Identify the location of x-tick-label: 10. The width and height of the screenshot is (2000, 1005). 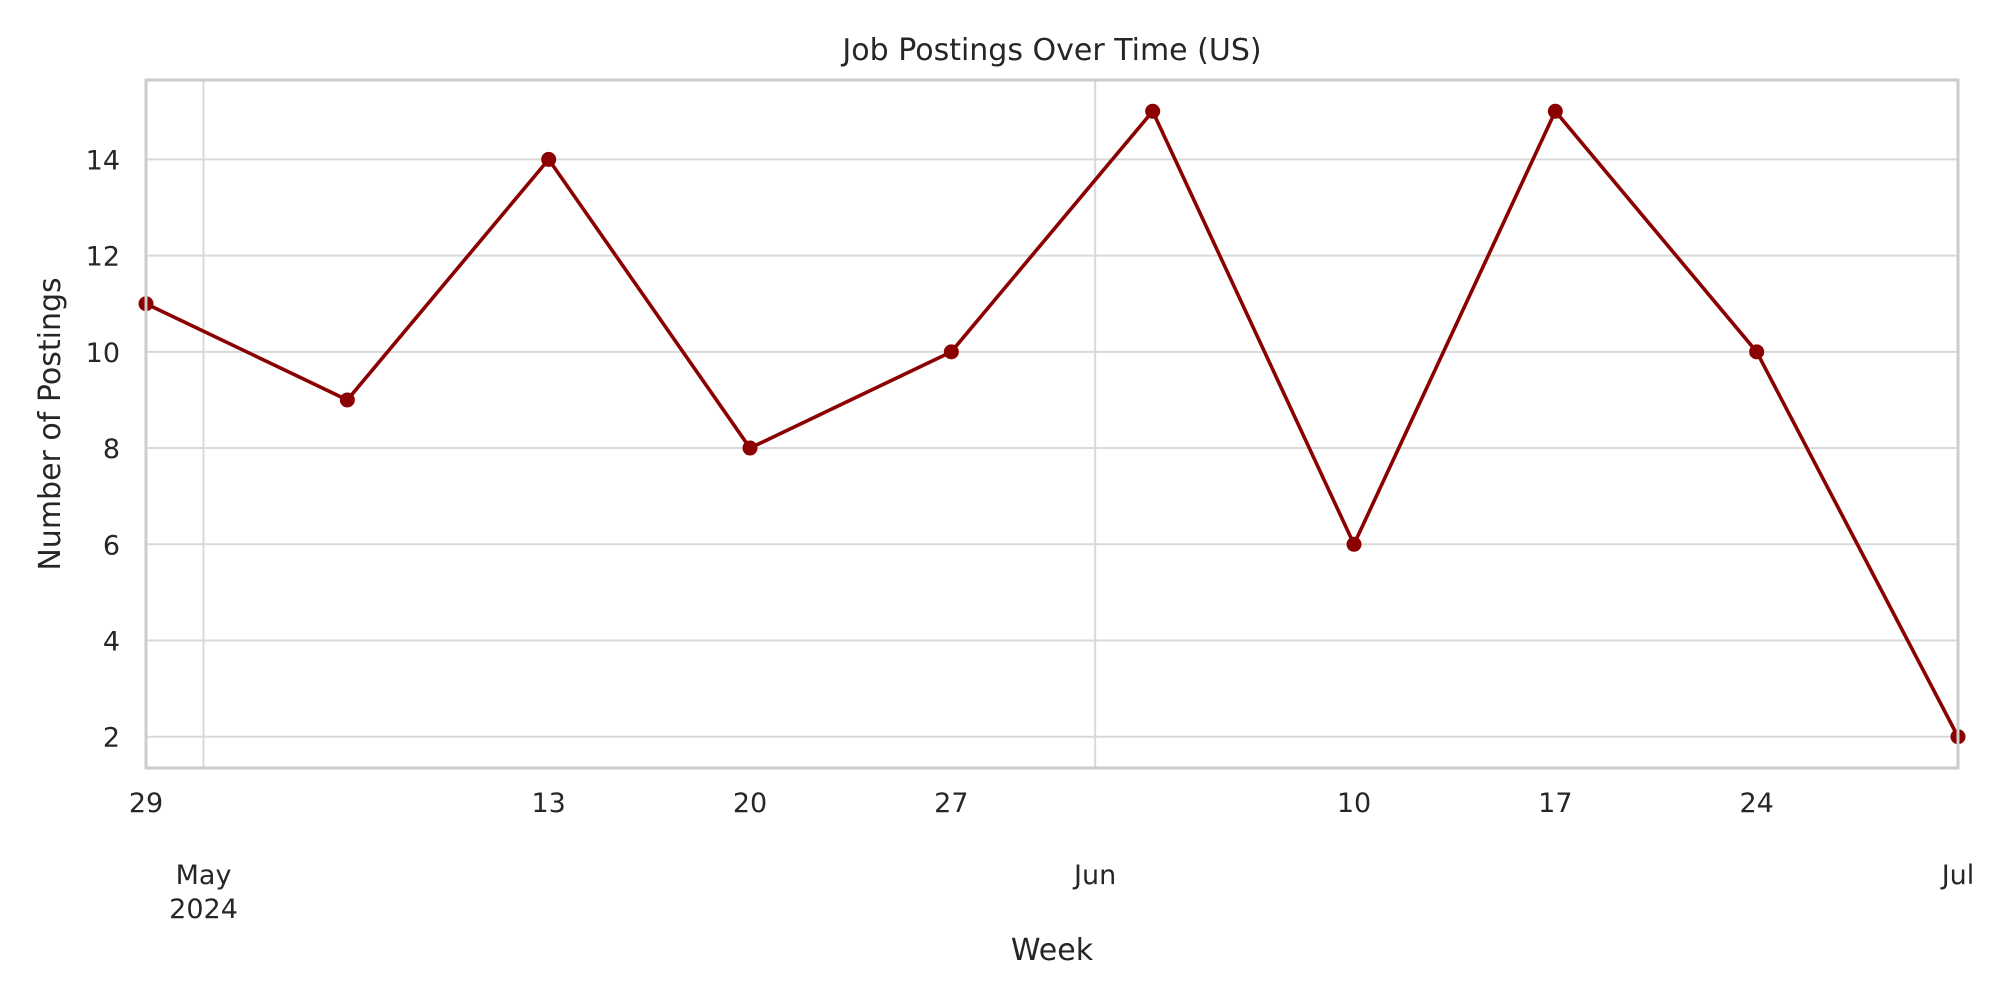
(1354, 803).